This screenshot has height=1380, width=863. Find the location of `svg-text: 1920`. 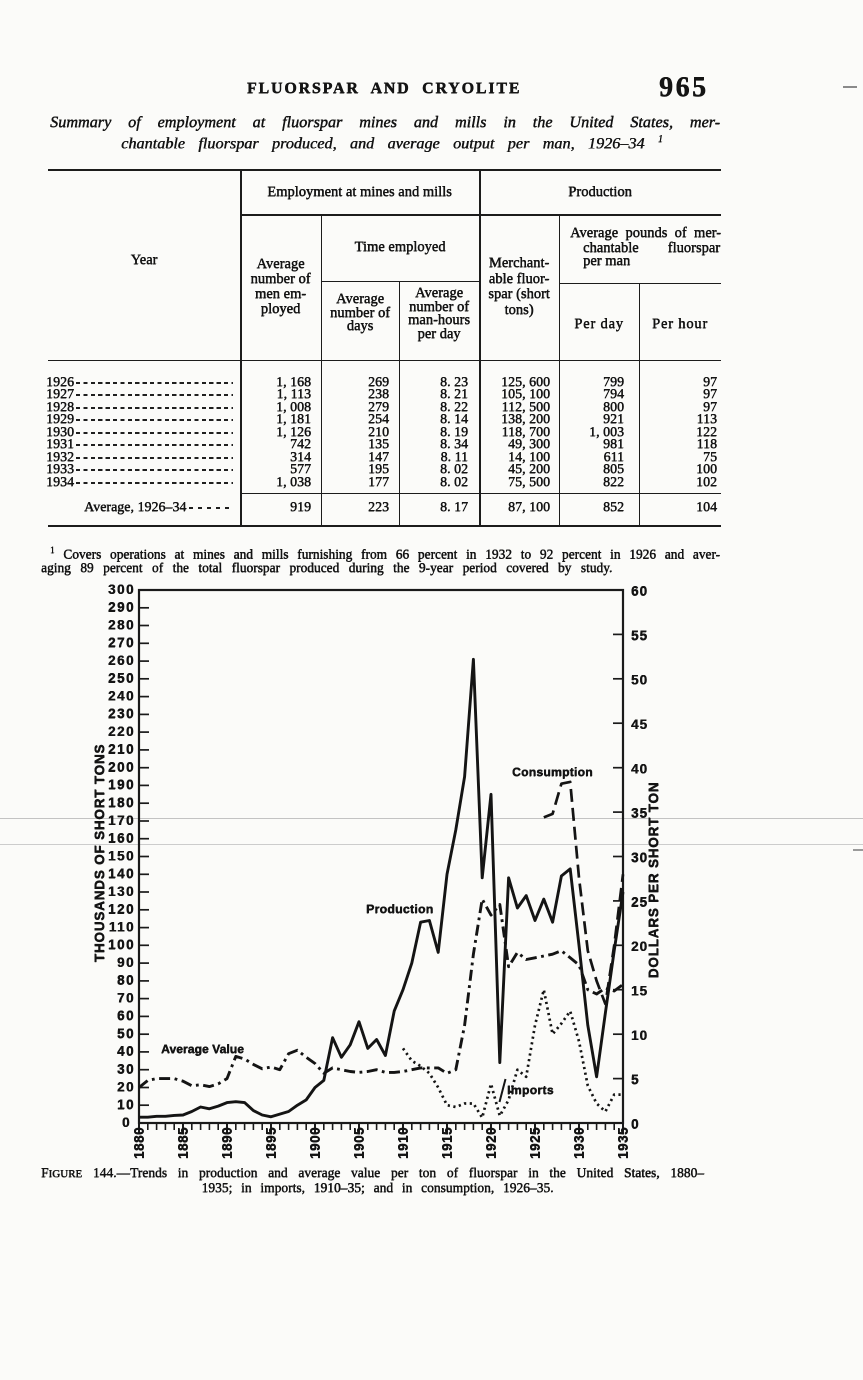

svg-text: 1920 is located at coordinates (491, 1143).